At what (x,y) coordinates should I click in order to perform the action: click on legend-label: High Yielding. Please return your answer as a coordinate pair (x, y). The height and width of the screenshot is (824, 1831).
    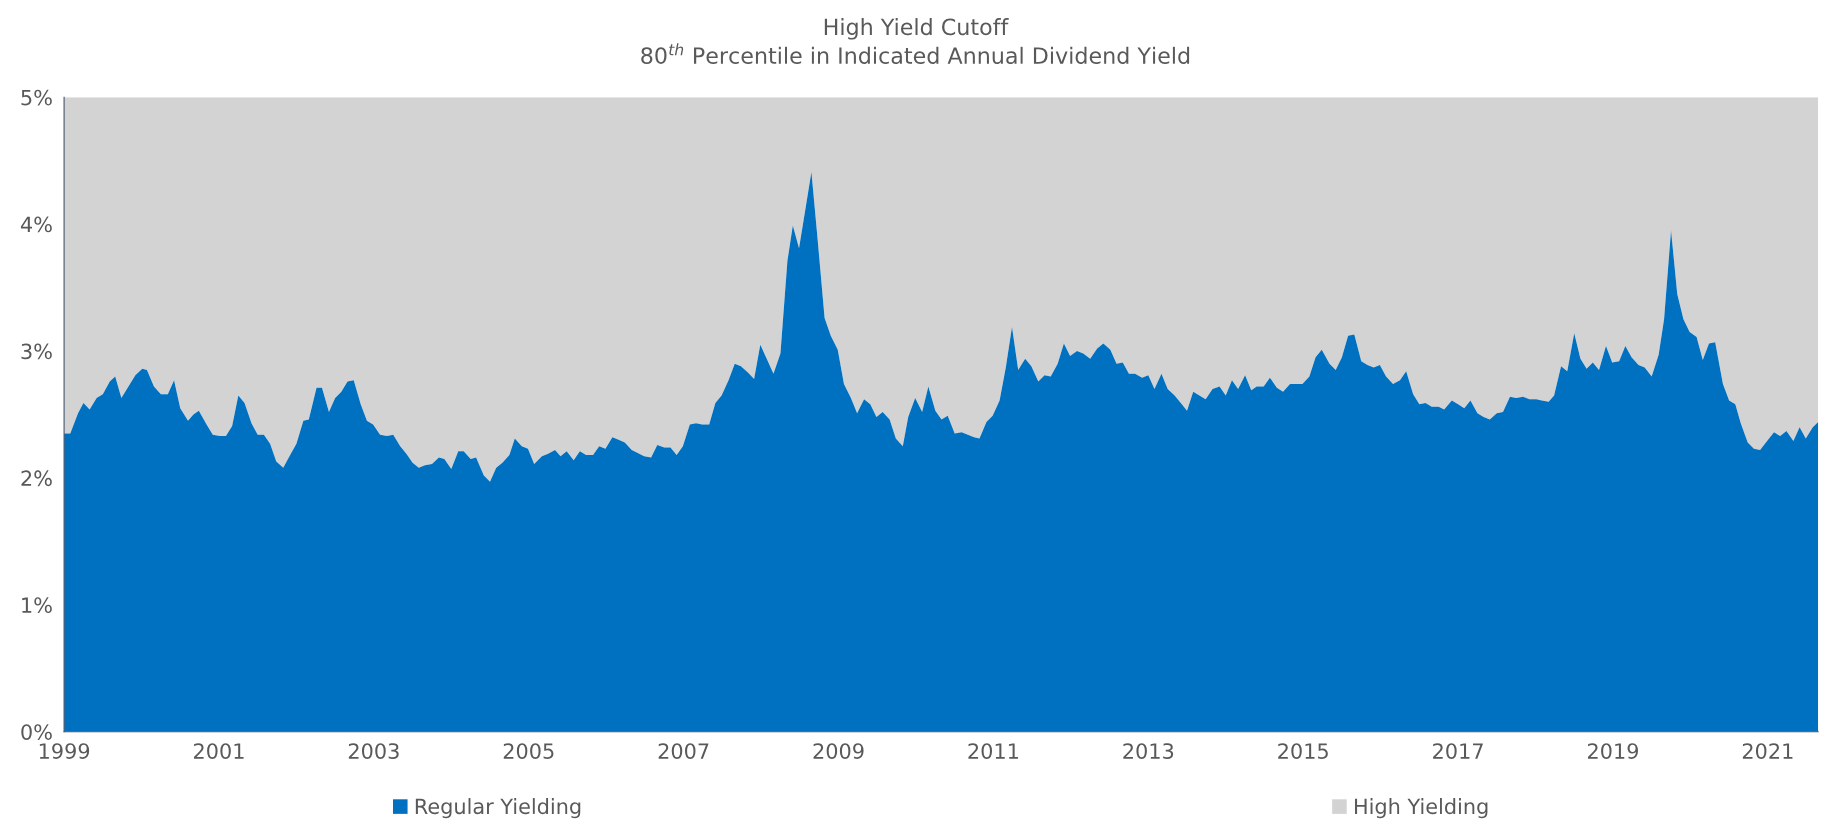
    Looking at the image, I should click on (1421, 808).